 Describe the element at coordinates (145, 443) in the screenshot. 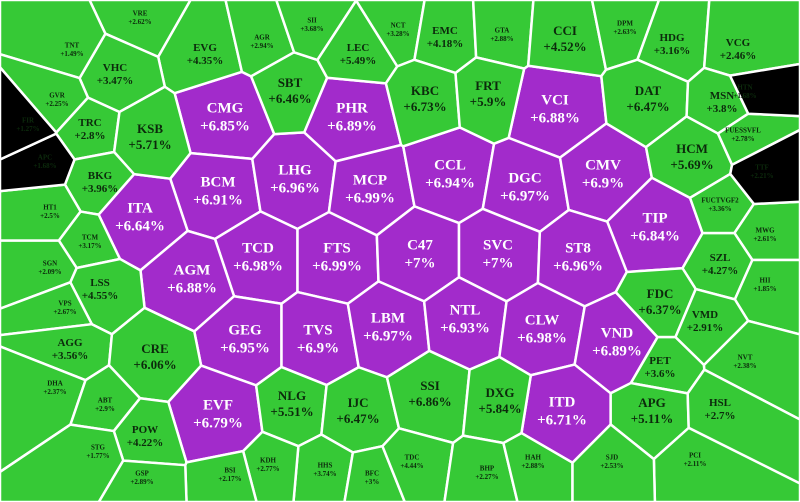

I see `cell-value-label: +4.22%` at that location.